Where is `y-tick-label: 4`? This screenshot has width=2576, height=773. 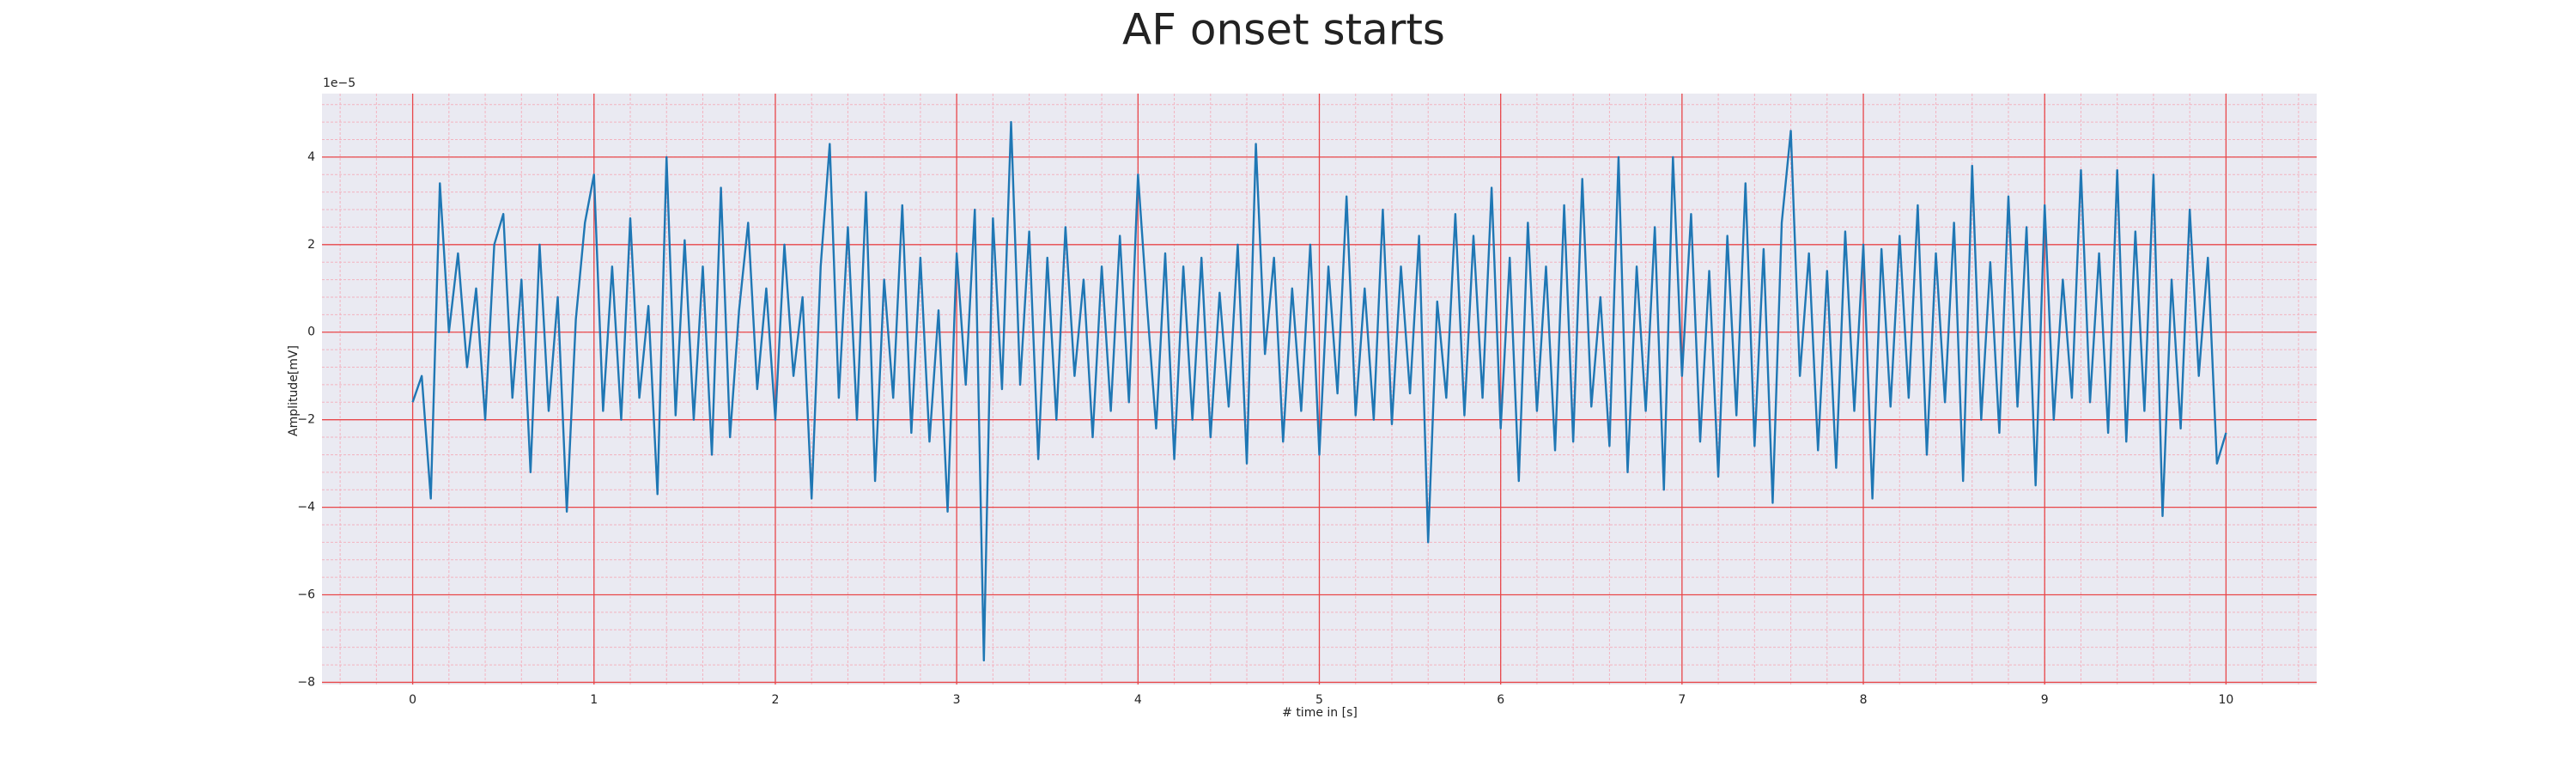
y-tick-label: 4 is located at coordinates (311, 157).